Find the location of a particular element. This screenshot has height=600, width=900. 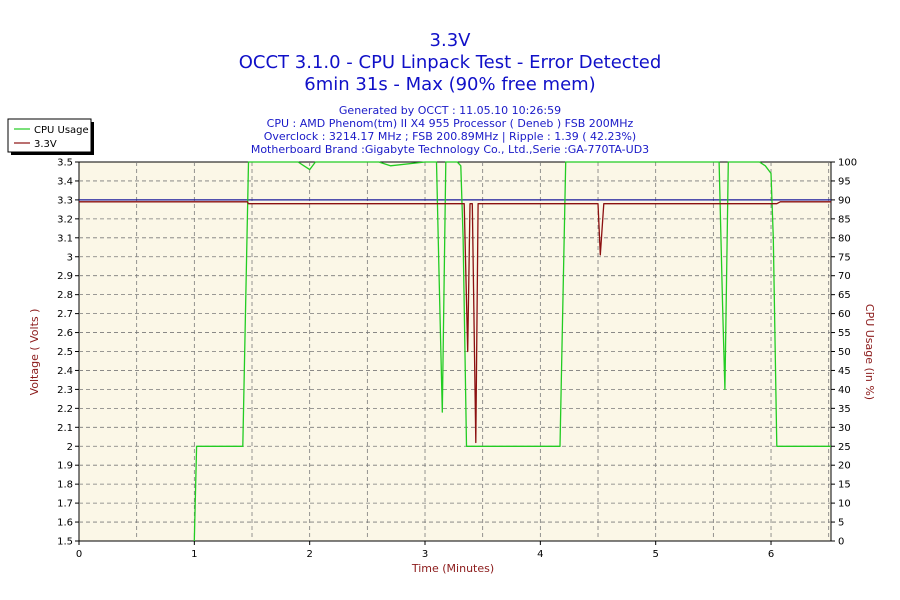

y-tick-label: 3.3 is located at coordinates (65, 200).